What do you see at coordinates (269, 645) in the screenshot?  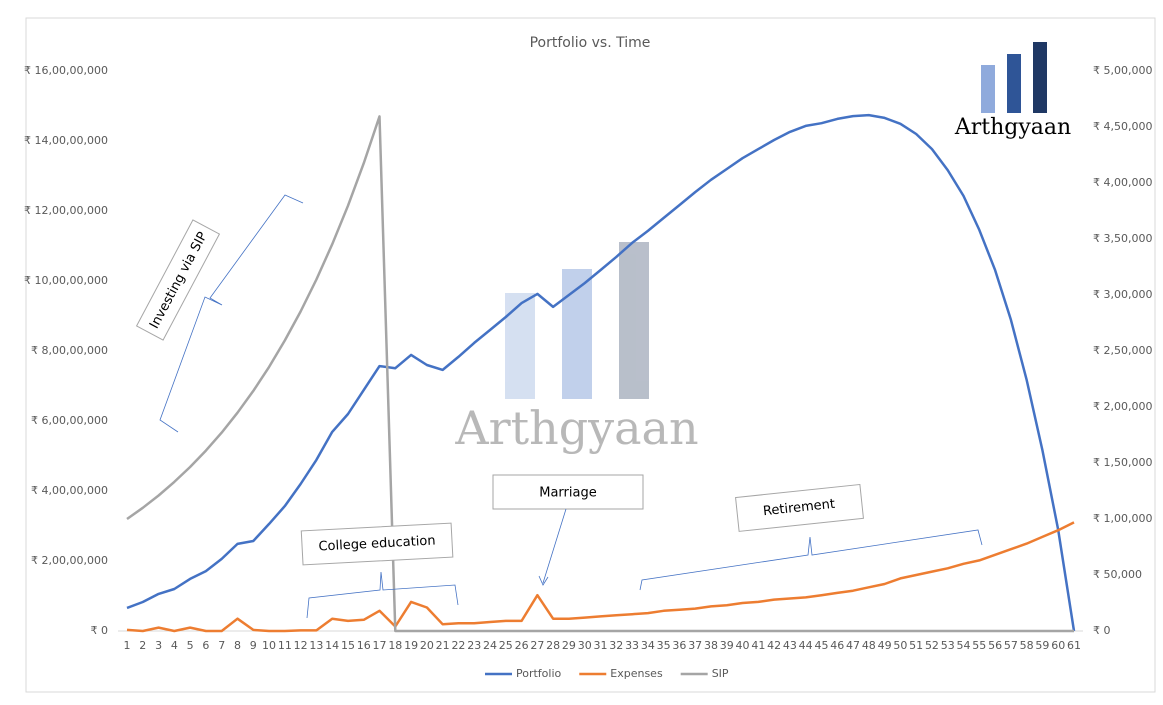 I see `x-tick-label: 10` at bounding box center [269, 645].